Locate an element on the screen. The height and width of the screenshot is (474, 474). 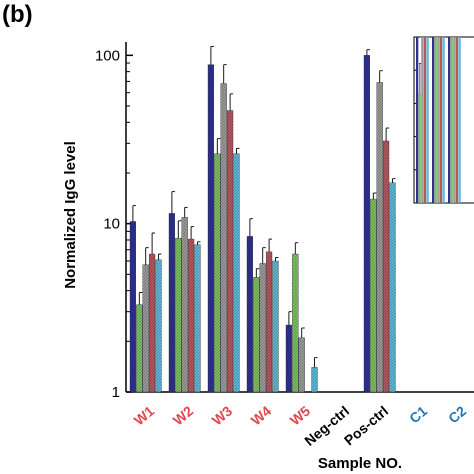
y-tick-label: 100 is located at coordinates (107, 55).